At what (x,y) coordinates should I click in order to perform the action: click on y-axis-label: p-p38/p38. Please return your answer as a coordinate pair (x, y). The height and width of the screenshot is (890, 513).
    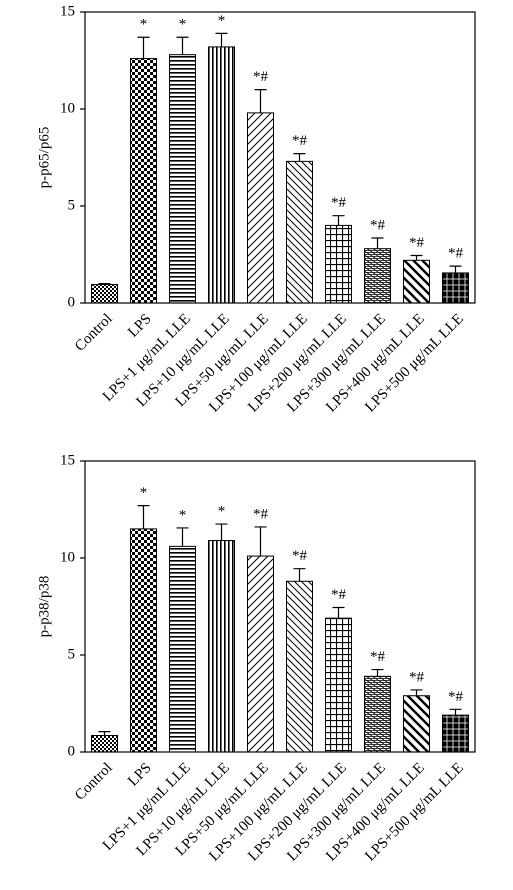
    Looking at the image, I should click on (44, 607).